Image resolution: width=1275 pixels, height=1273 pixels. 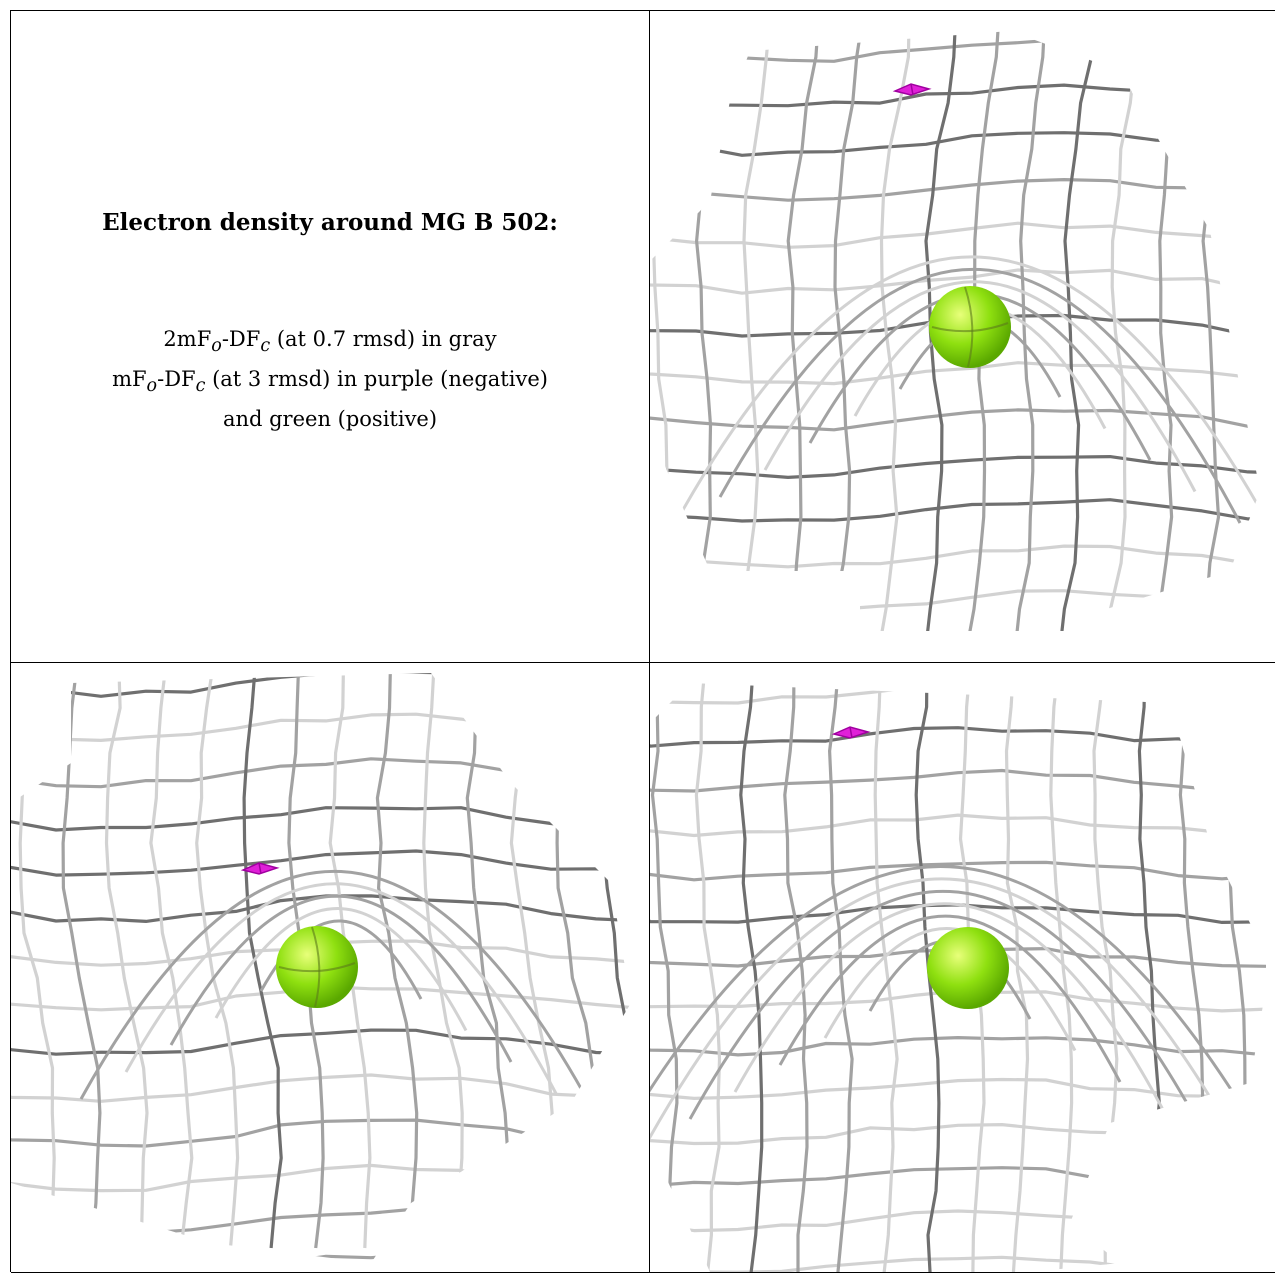 I want to click on figure-title: Electron density around MG B 502:, so click(x=330, y=222).